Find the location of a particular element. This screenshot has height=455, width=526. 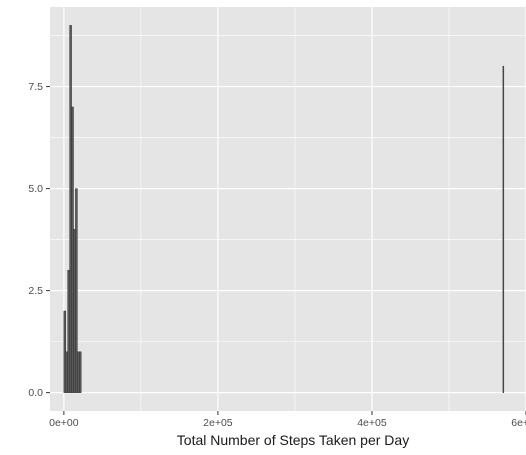

y-tick-label: 5.0 is located at coordinates (35, 189).